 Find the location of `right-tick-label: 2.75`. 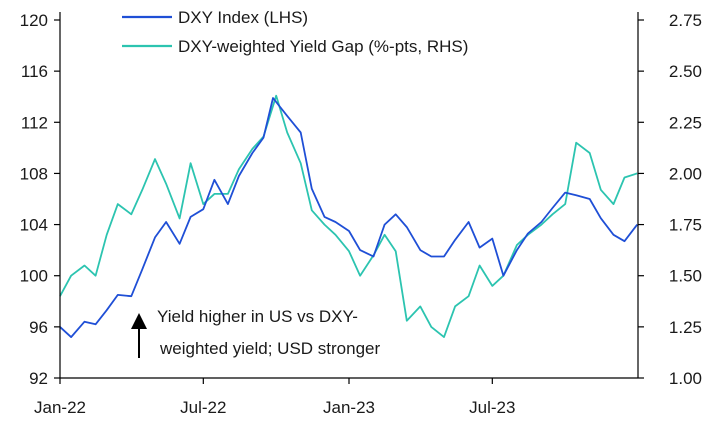

right-tick-label: 2.75 is located at coordinates (685, 20).